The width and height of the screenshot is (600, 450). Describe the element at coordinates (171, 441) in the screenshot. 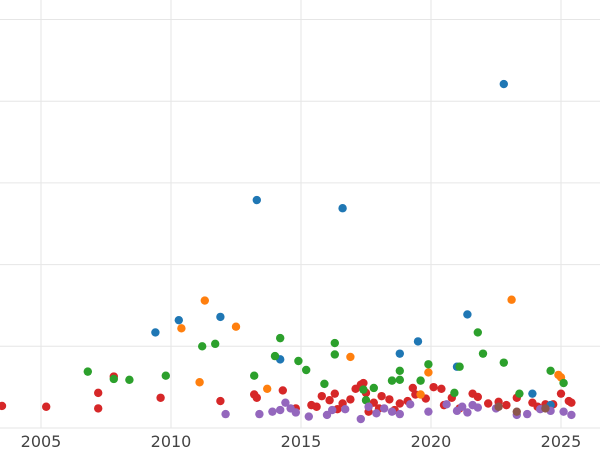

I see `x-tick-label: 2010` at that location.